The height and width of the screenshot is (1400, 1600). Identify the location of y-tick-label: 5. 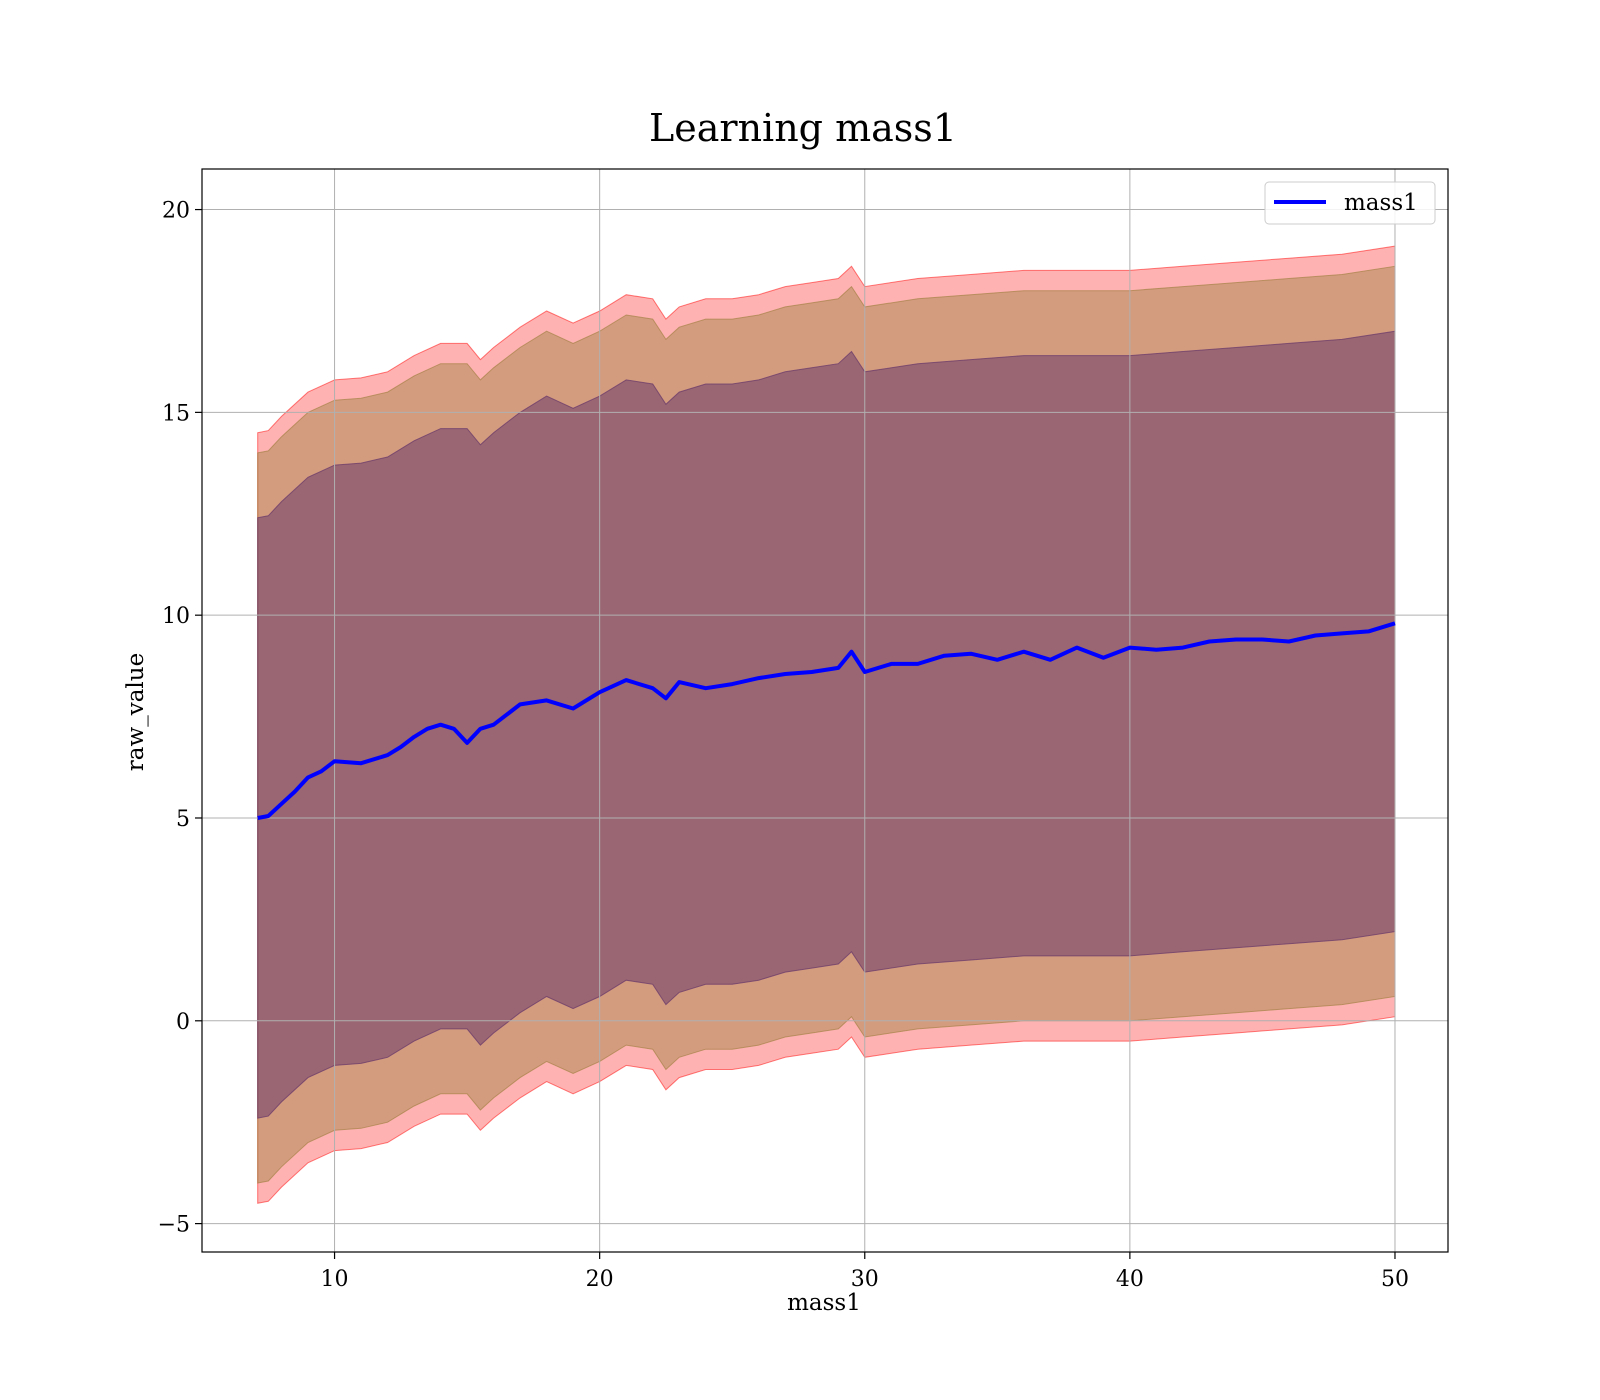
(183, 819).